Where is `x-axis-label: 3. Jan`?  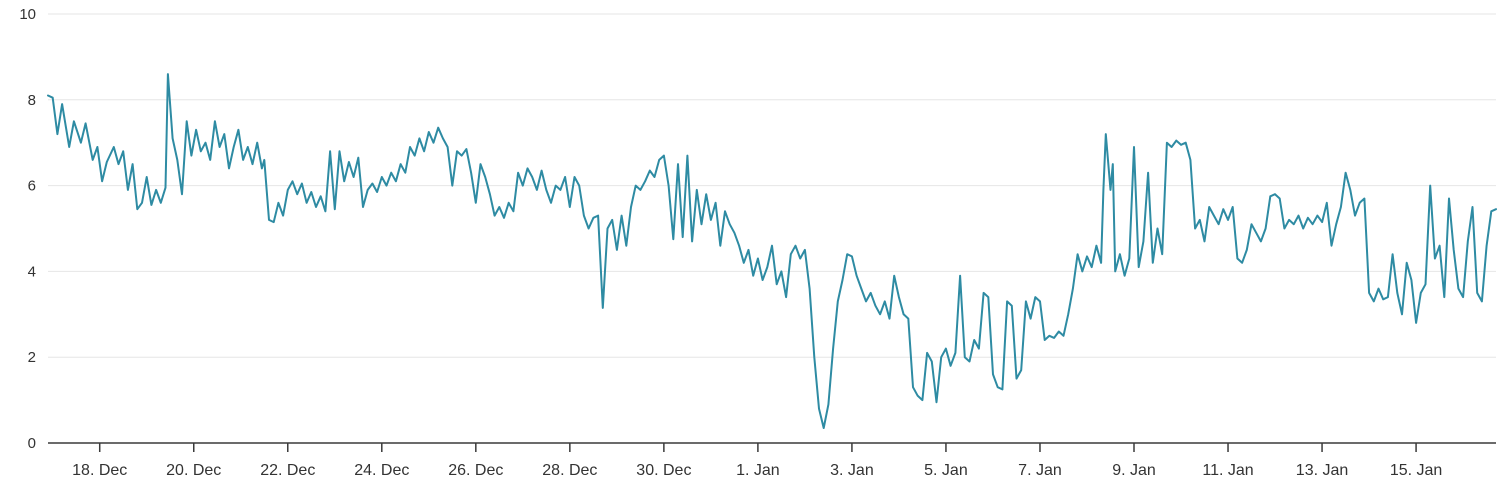 x-axis-label: 3. Jan is located at coordinates (852, 470).